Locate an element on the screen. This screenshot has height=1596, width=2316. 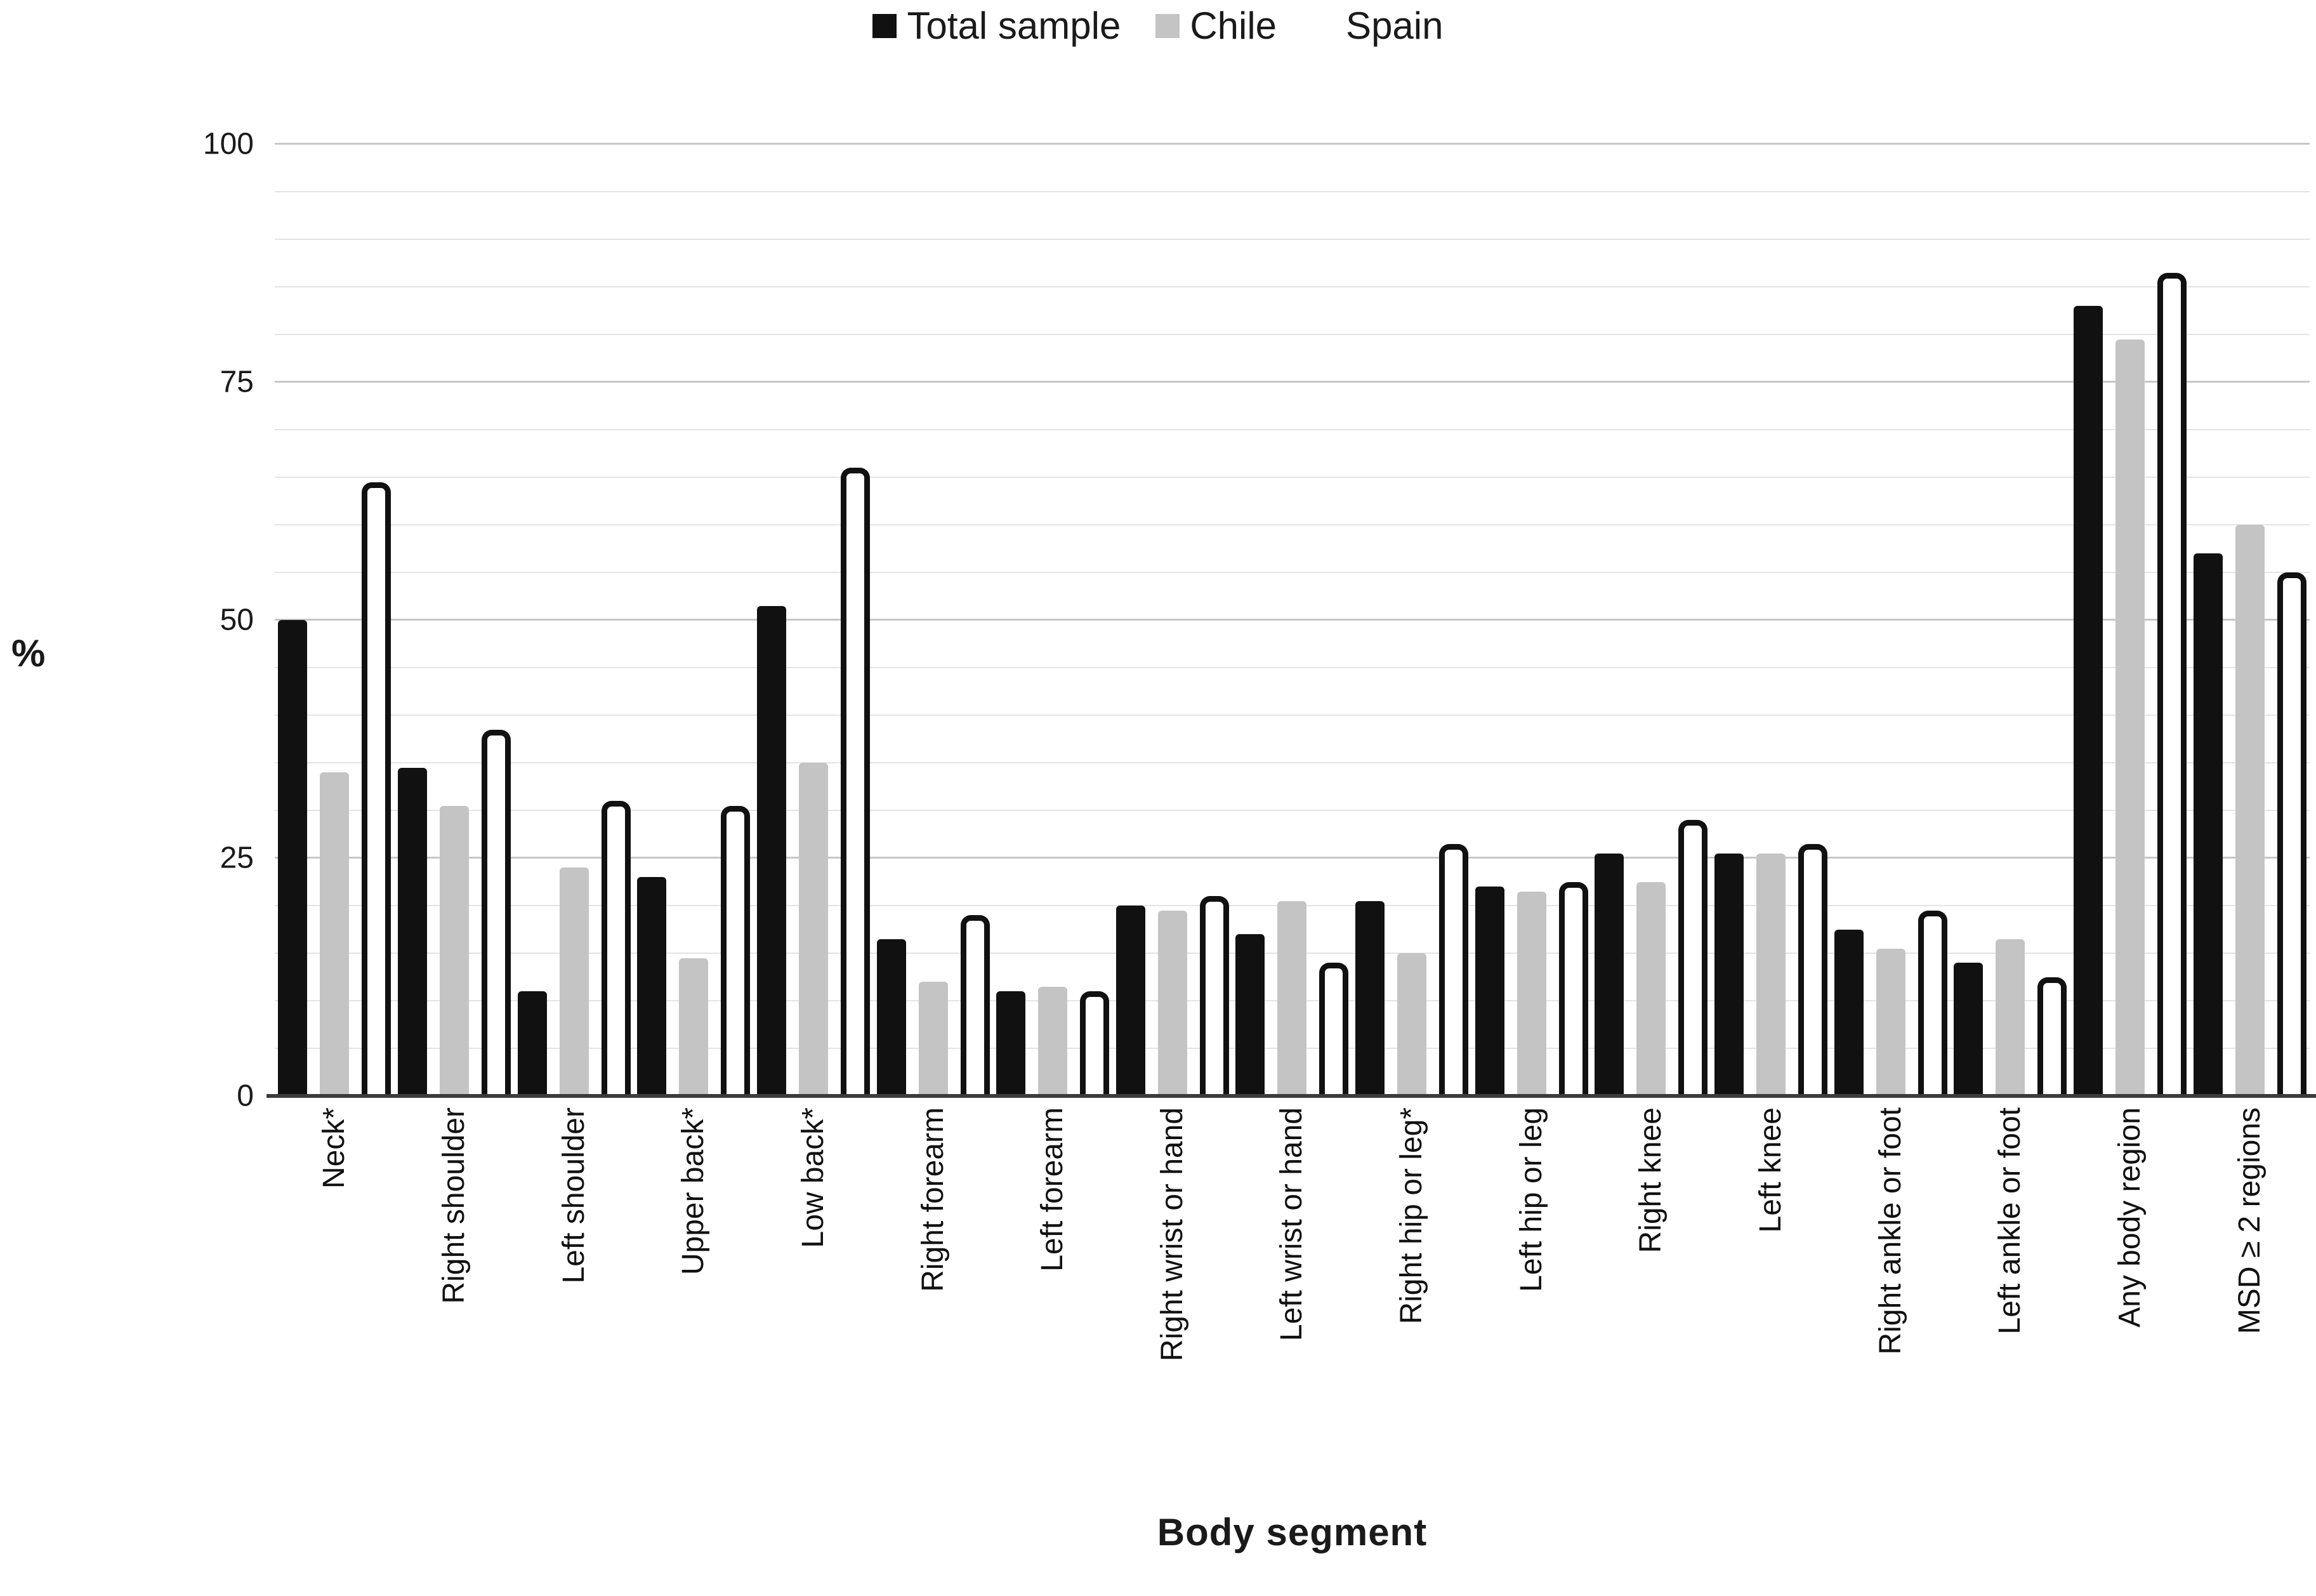
x-label-cell: Left wrist or hand is located at coordinates (1292, 1304).